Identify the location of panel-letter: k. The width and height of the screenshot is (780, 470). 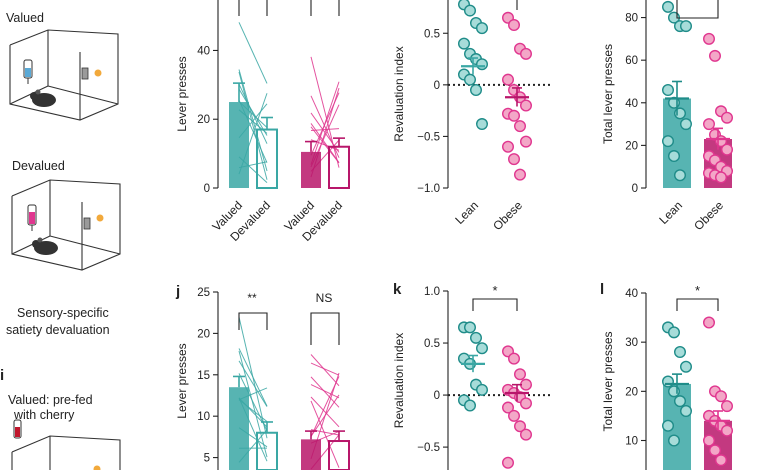
(397, 289).